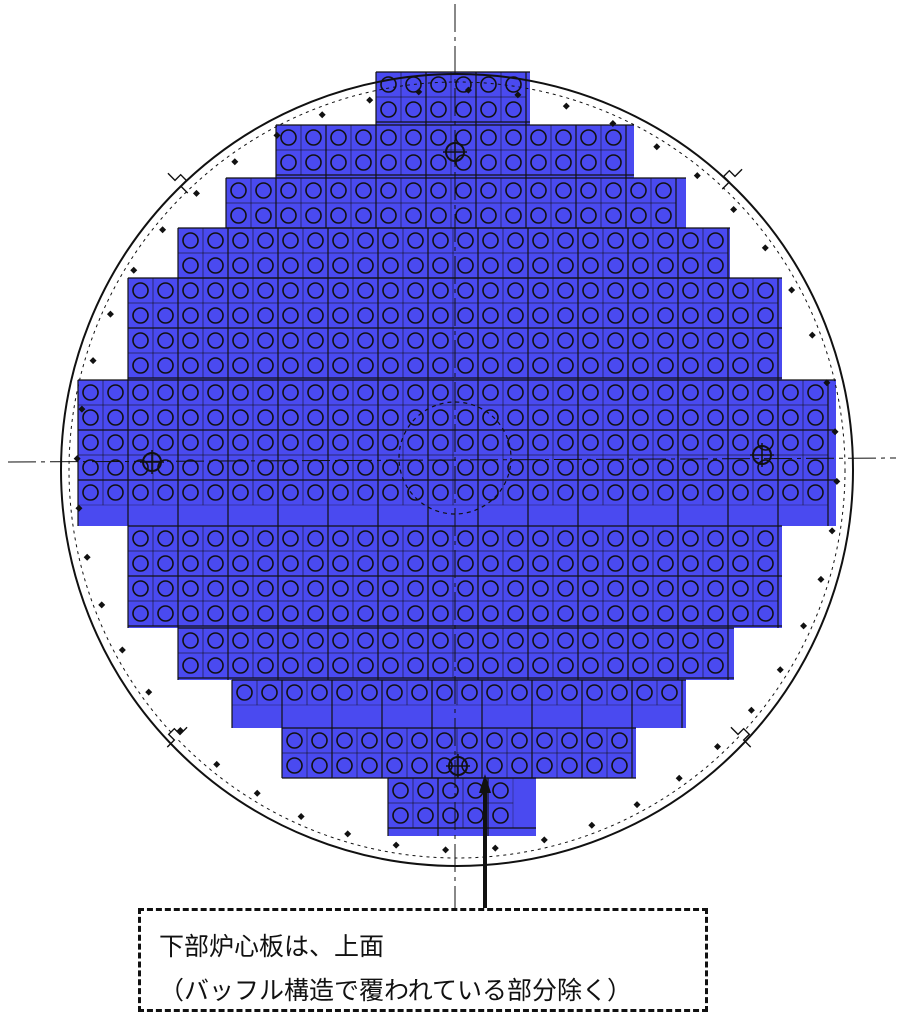  What do you see at coordinates (455, 458) in the screenshot?
I see `central-dashed-circle` at bounding box center [455, 458].